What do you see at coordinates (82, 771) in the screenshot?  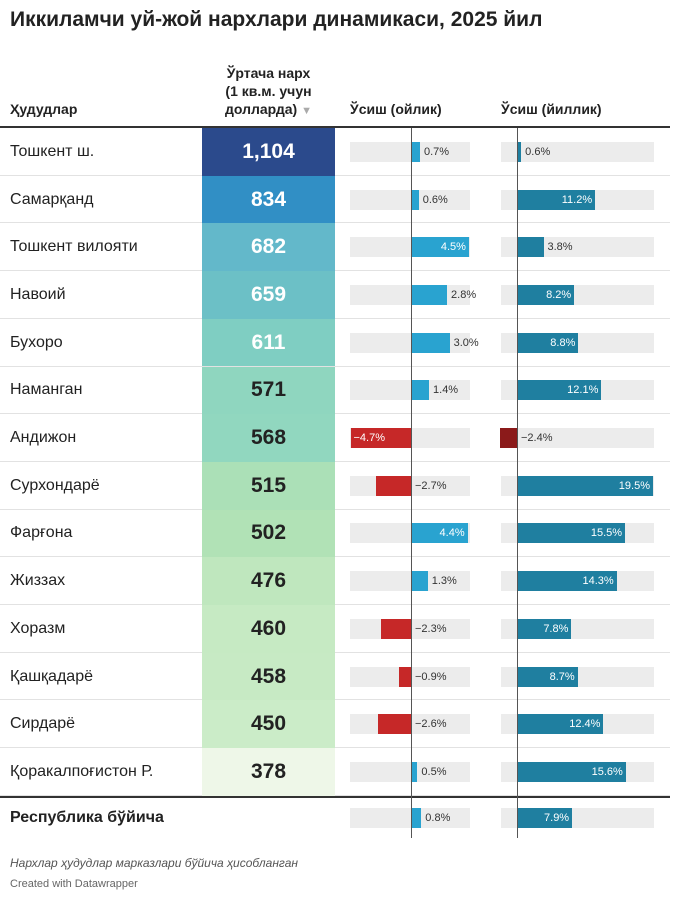 I see `region: Қоракалпоғистон Р.` at bounding box center [82, 771].